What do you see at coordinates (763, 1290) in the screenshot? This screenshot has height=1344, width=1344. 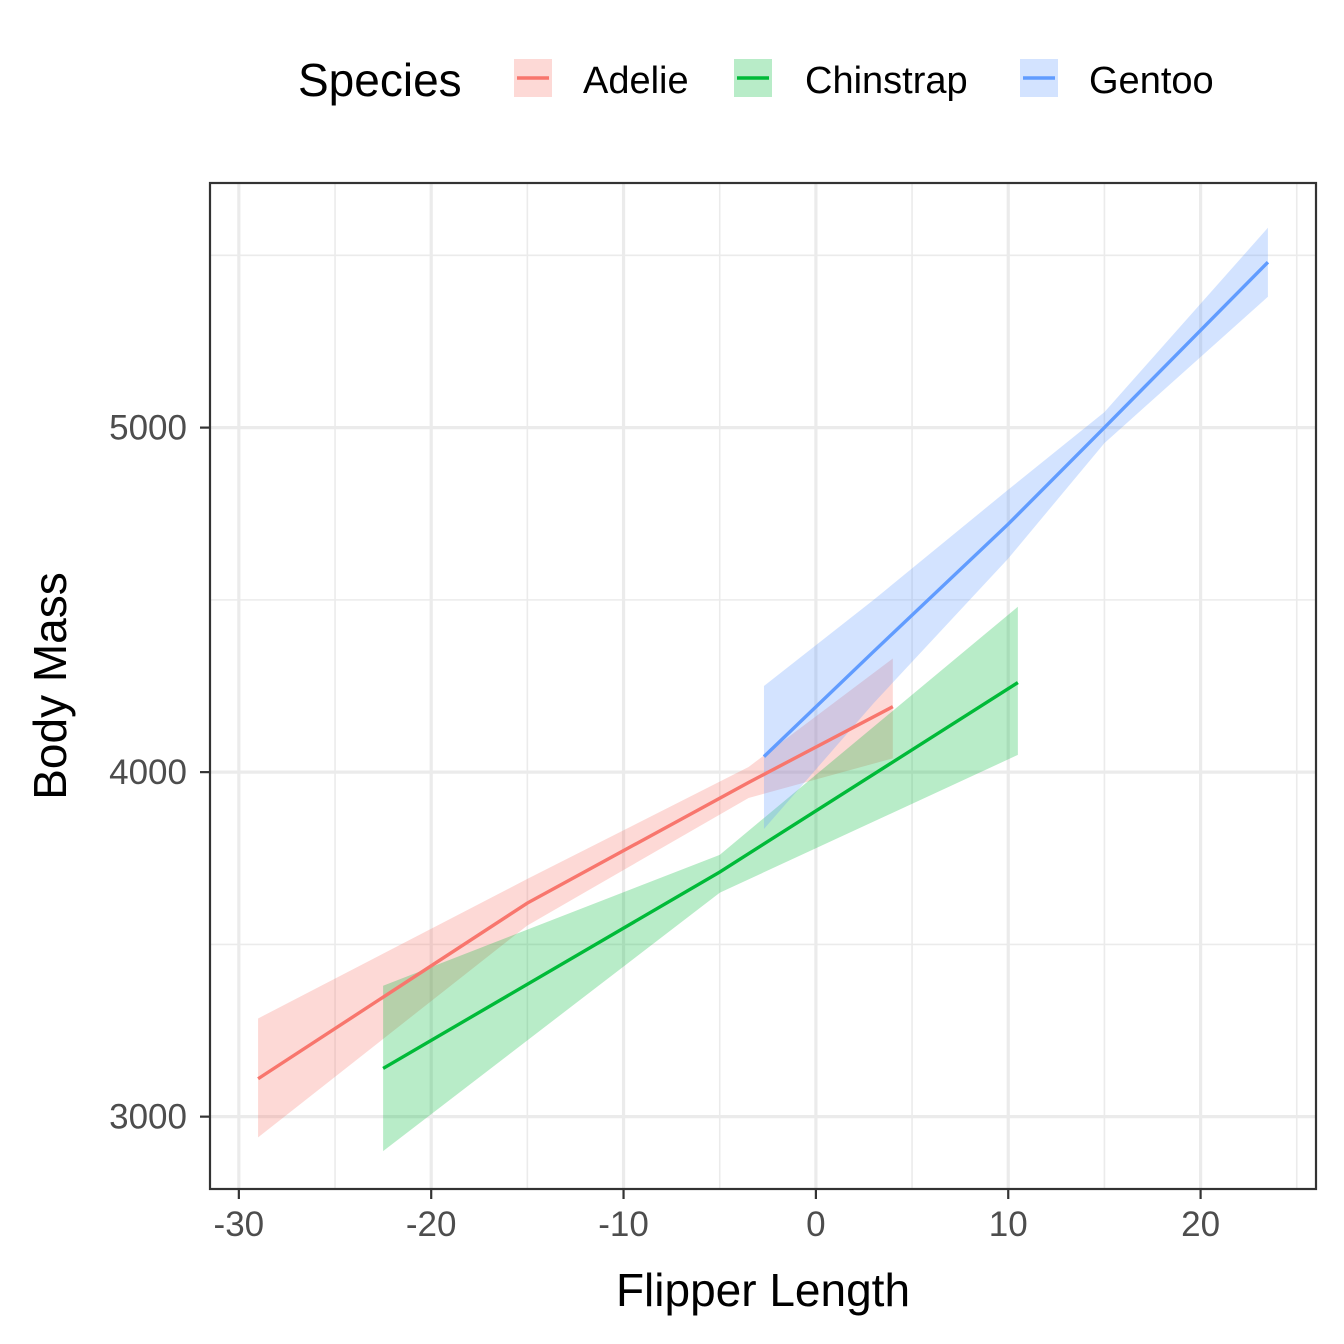 I see `x-axis-title: Flipper Length` at bounding box center [763, 1290].